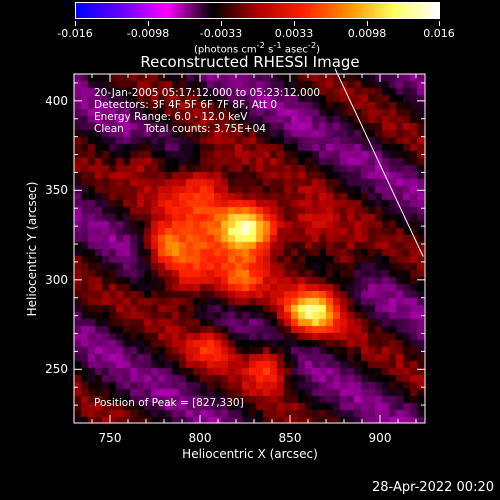 The width and height of the screenshot is (500, 500). What do you see at coordinates (290, 438) in the screenshot?
I see `x-tick-label: 850` at bounding box center [290, 438].